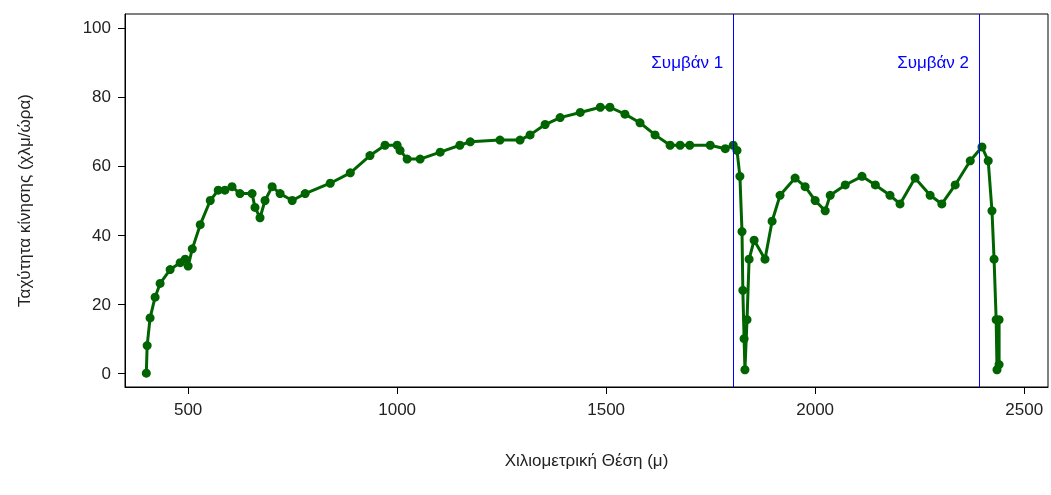 This screenshot has height=495, width=1051. What do you see at coordinates (1024, 409) in the screenshot?
I see `x-tick-label: 2500` at bounding box center [1024, 409].